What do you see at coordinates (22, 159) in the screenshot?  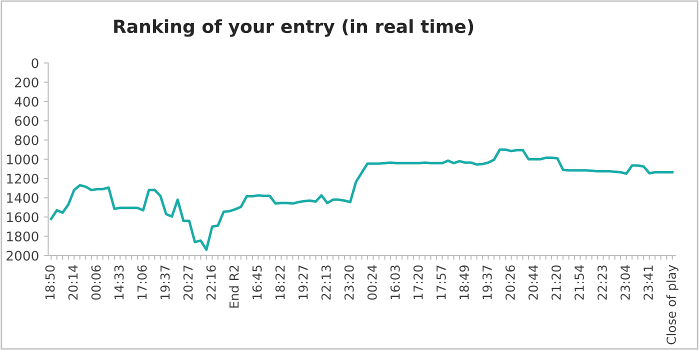 I see `y-tick-label: 1000` at bounding box center [22, 159].